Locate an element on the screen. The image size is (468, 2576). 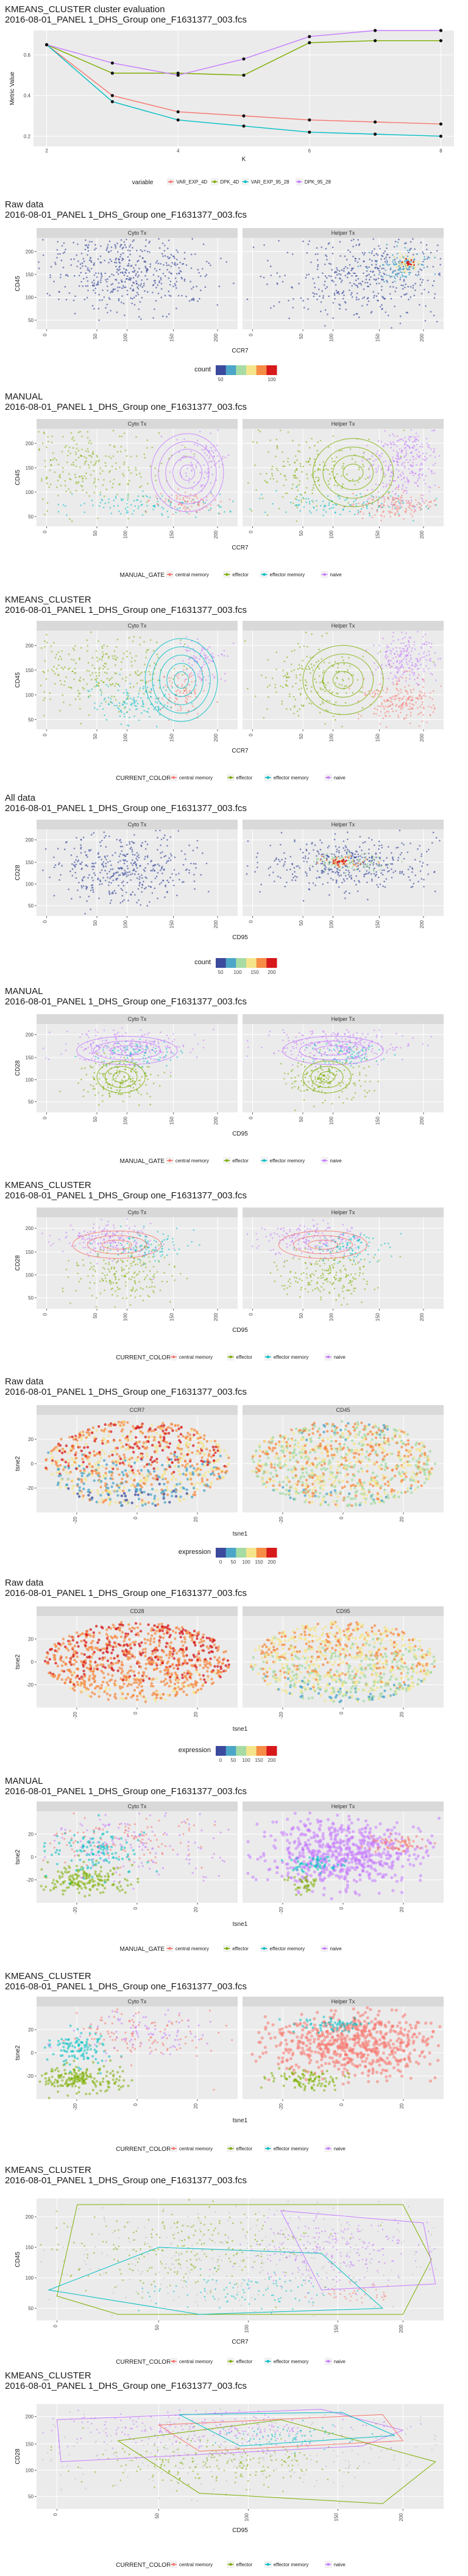
x-tick-label: 150 is located at coordinates (377, 737).